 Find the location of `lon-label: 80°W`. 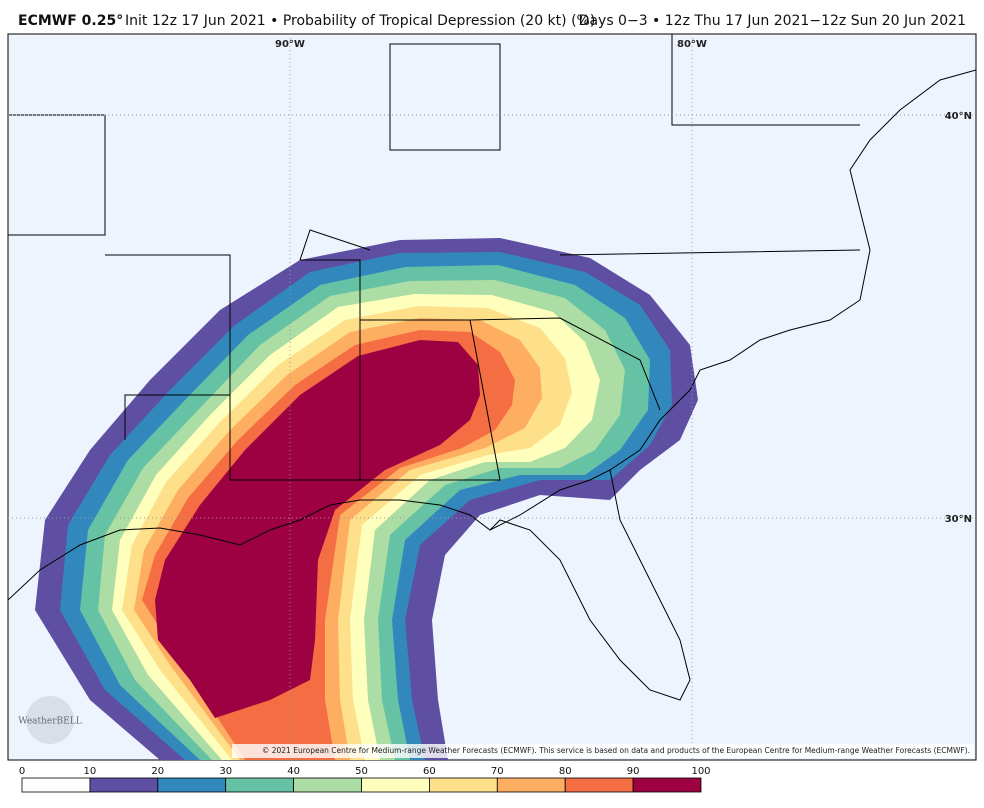

lon-label: 80°W is located at coordinates (692, 44).